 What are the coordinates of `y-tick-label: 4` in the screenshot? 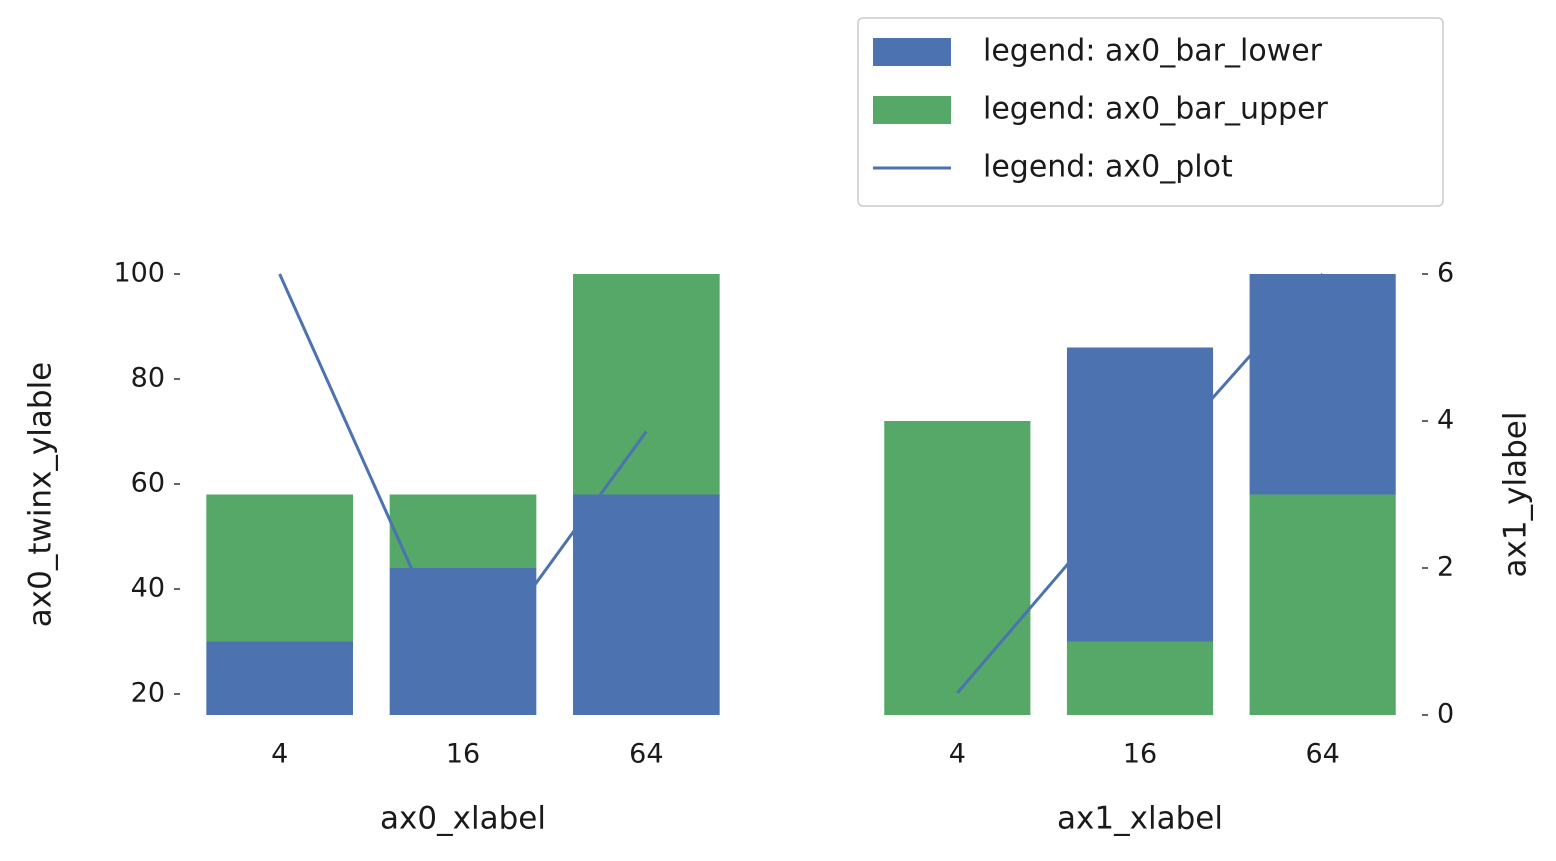 It's located at (1445, 420).